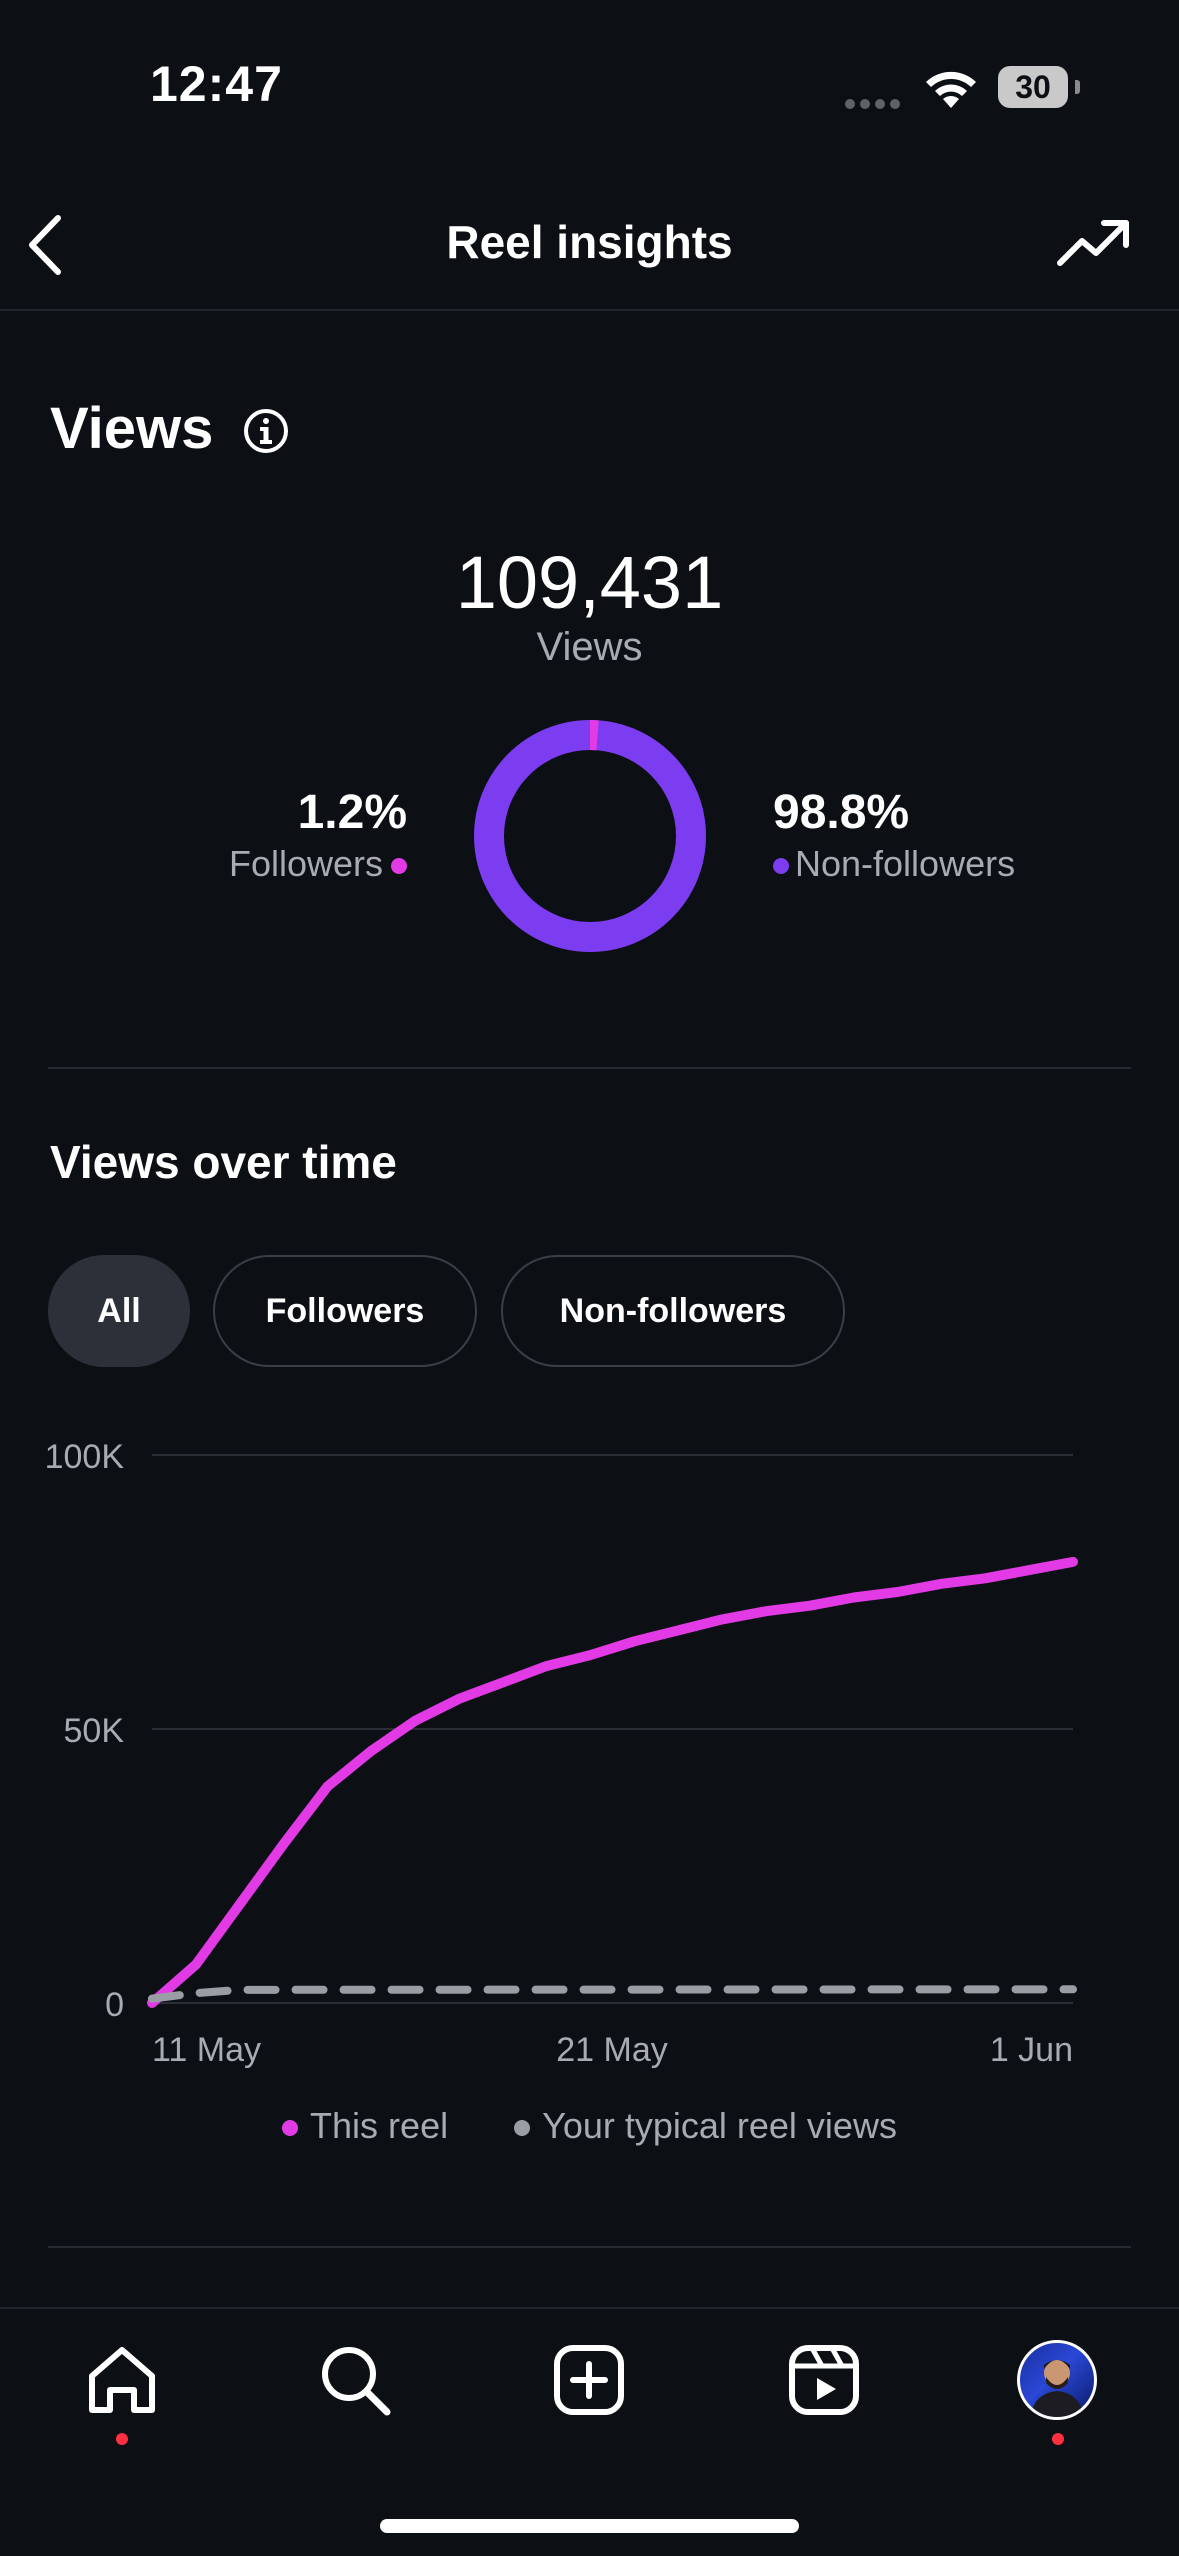  Describe the element at coordinates (589, 2380) in the screenshot. I see `create-icon` at that location.